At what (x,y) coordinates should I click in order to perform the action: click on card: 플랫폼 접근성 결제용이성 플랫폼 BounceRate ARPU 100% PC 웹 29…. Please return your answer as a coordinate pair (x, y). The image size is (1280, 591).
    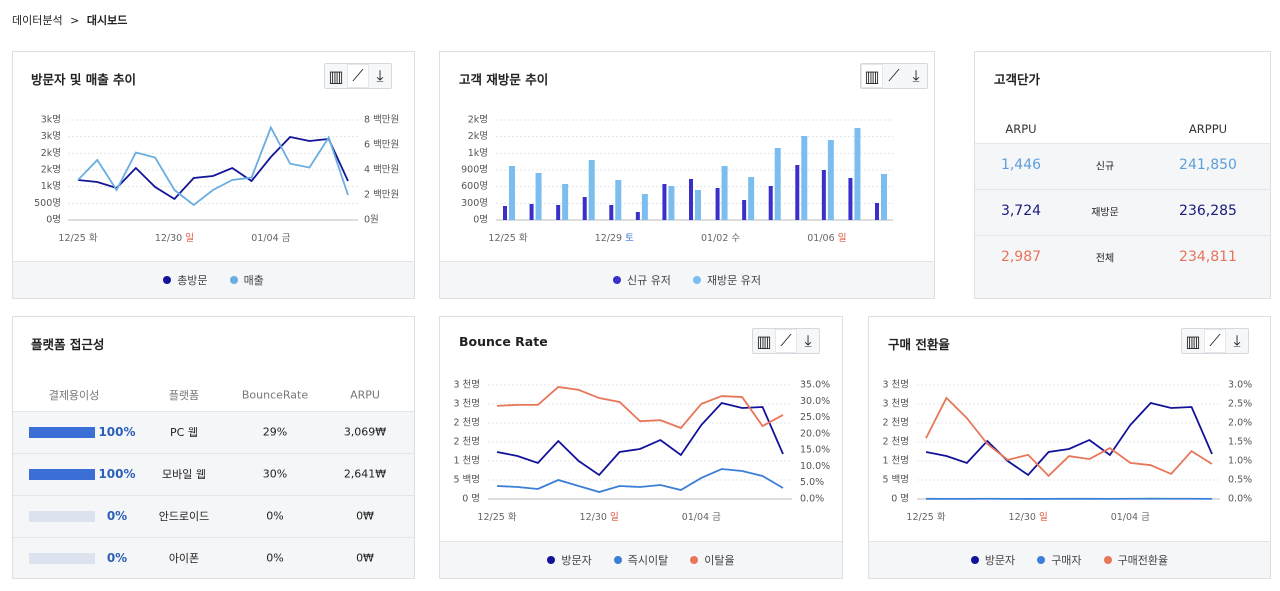
    Looking at the image, I should click on (213, 447).